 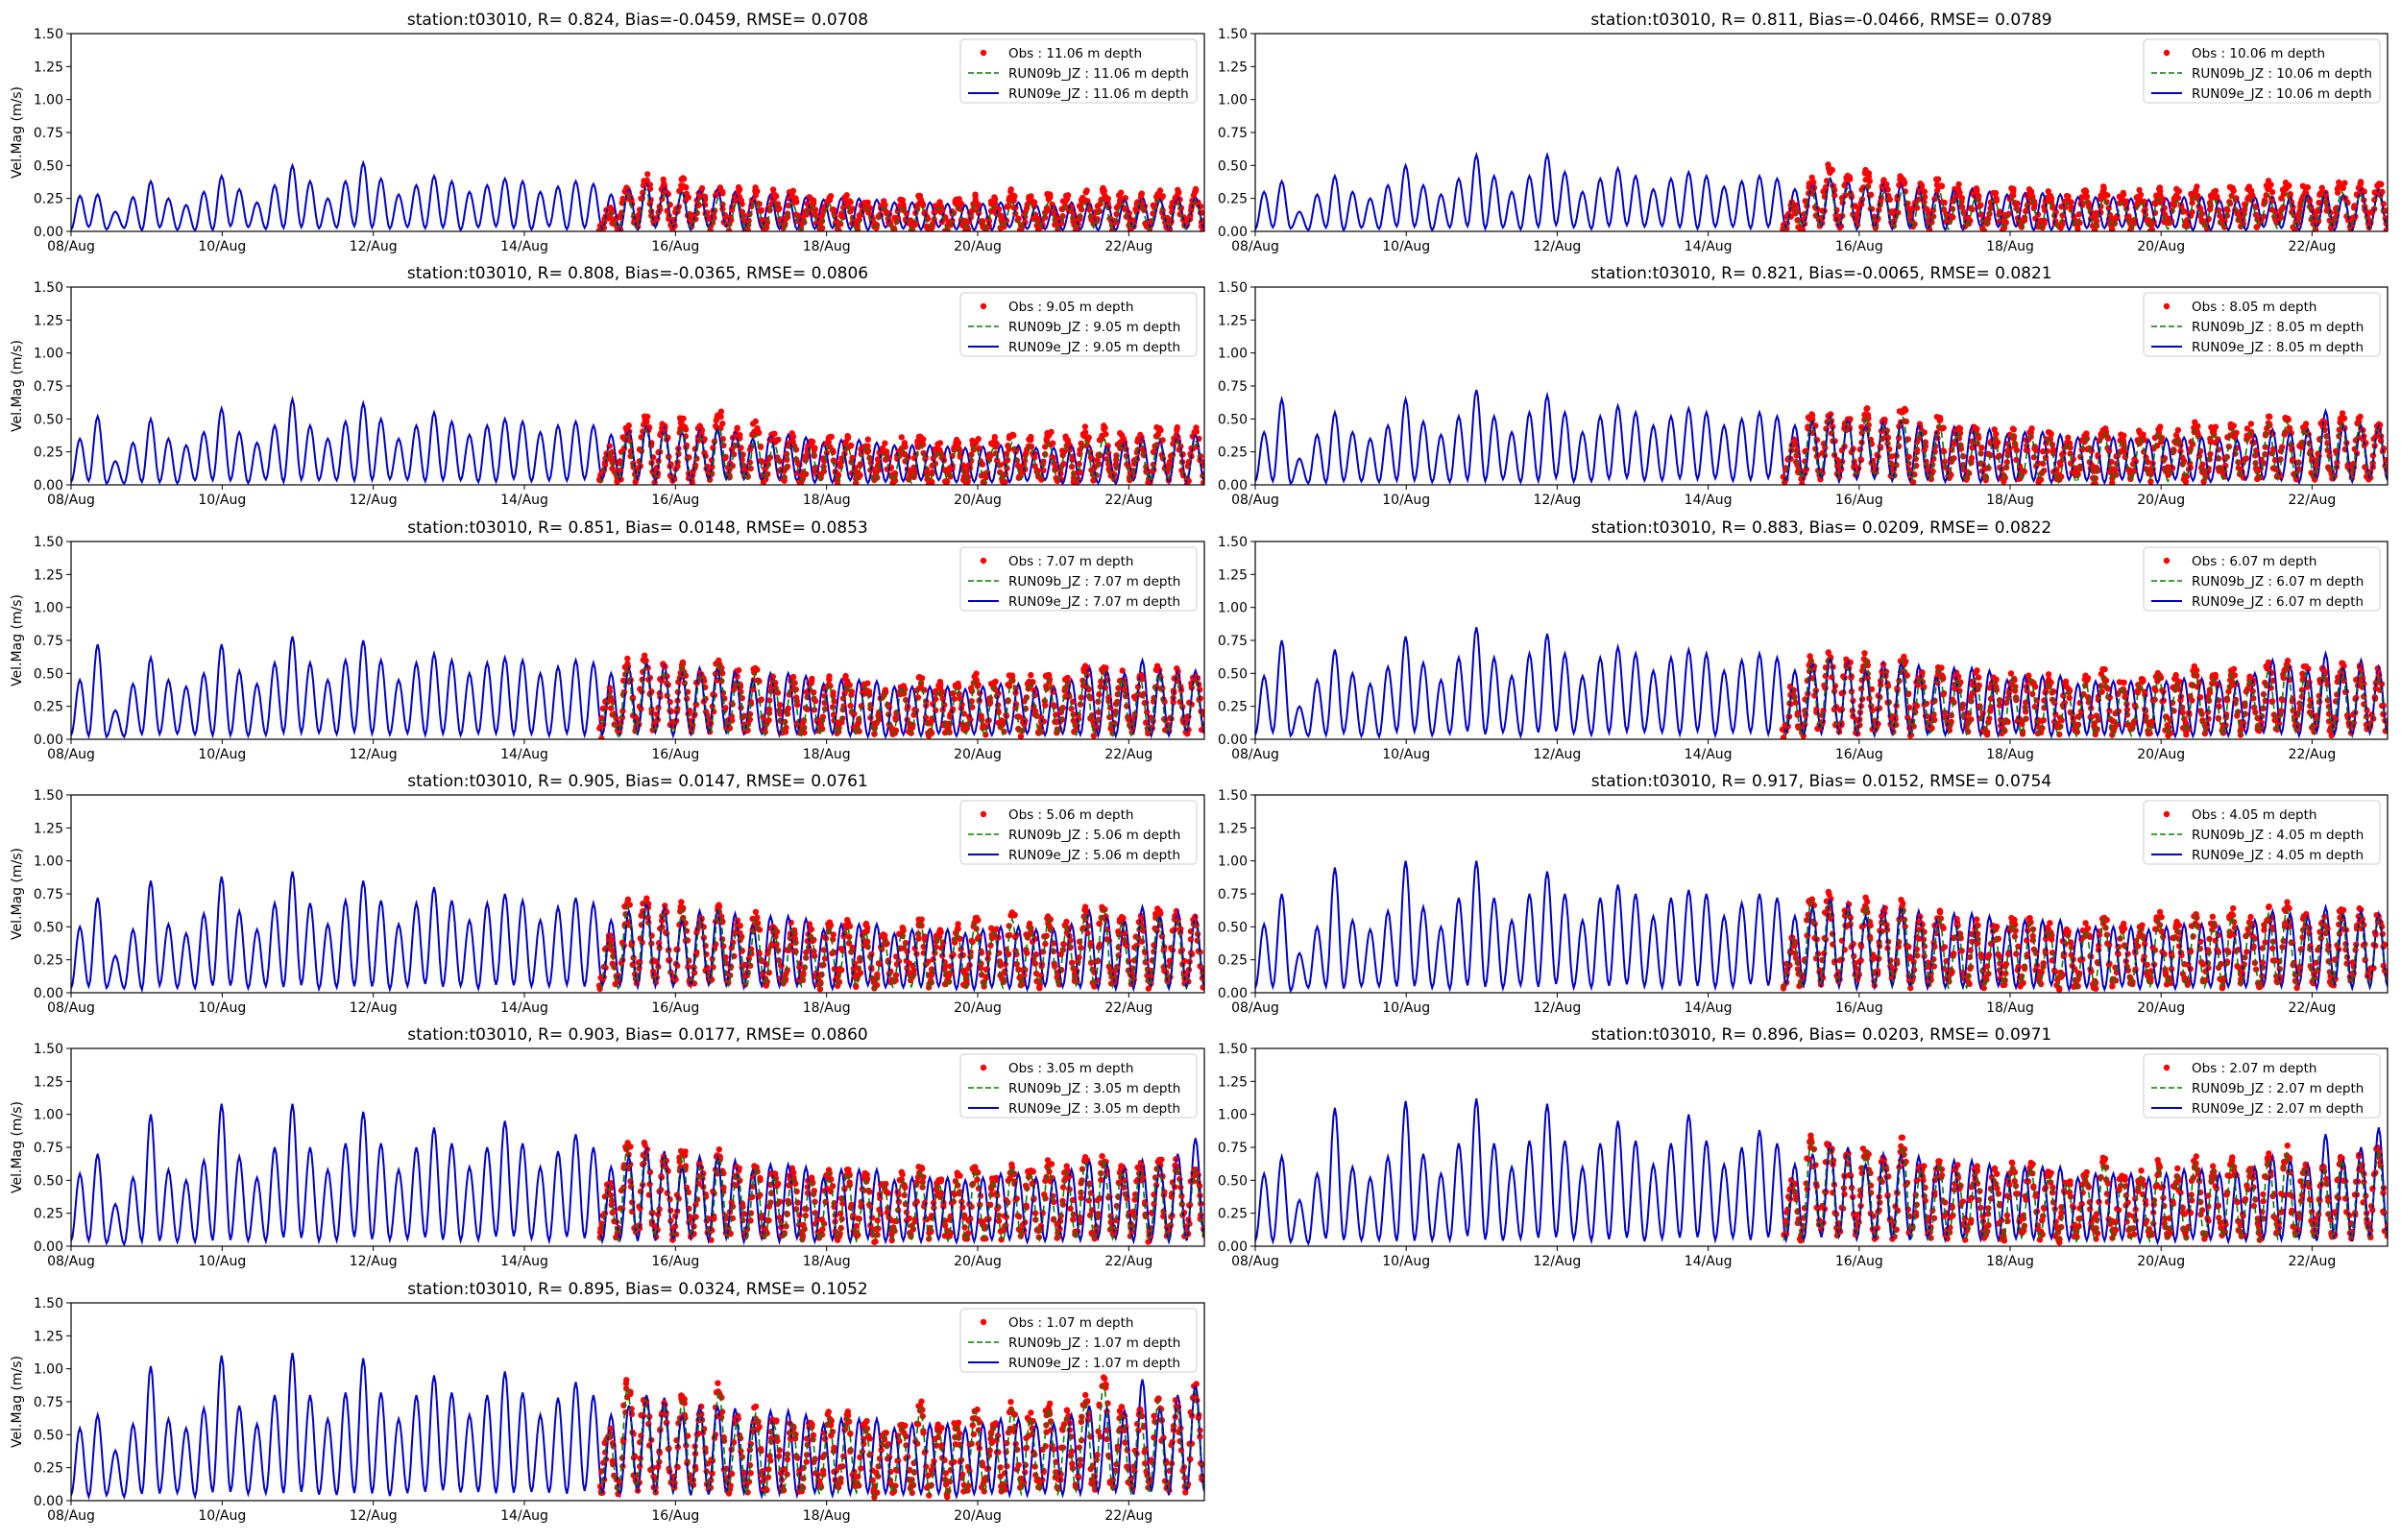 I want to click on x-tick-label: 08/Aug, so click(x=1255, y=500).